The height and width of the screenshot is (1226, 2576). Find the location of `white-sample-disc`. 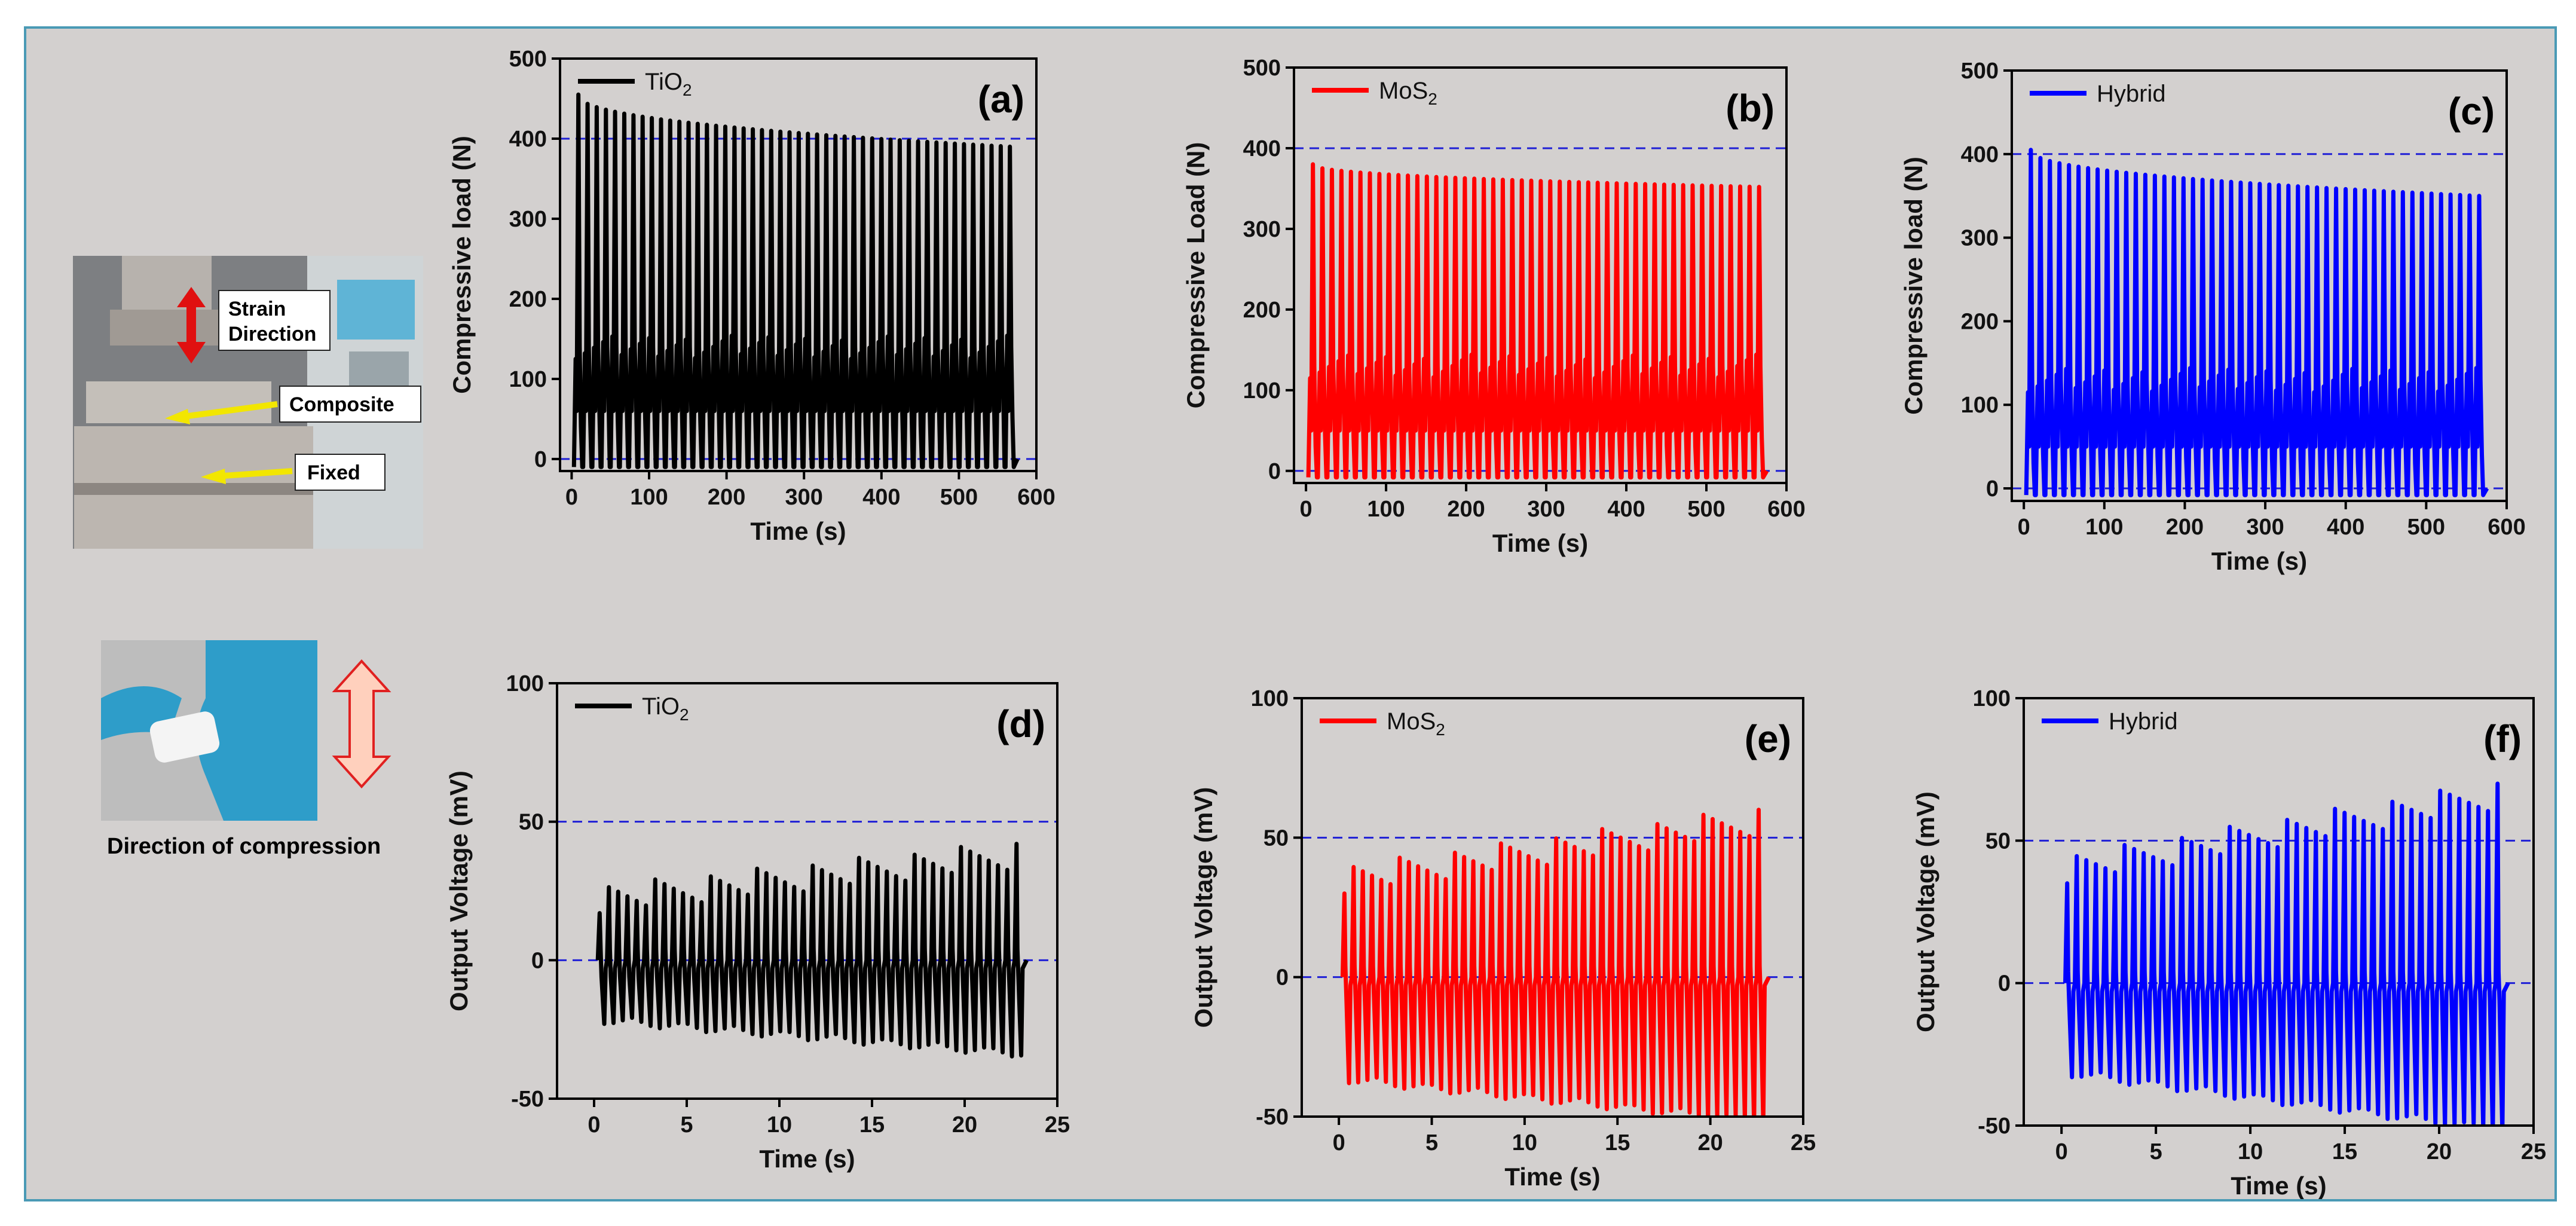

white-sample-disc is located at coordinates (184, 737).